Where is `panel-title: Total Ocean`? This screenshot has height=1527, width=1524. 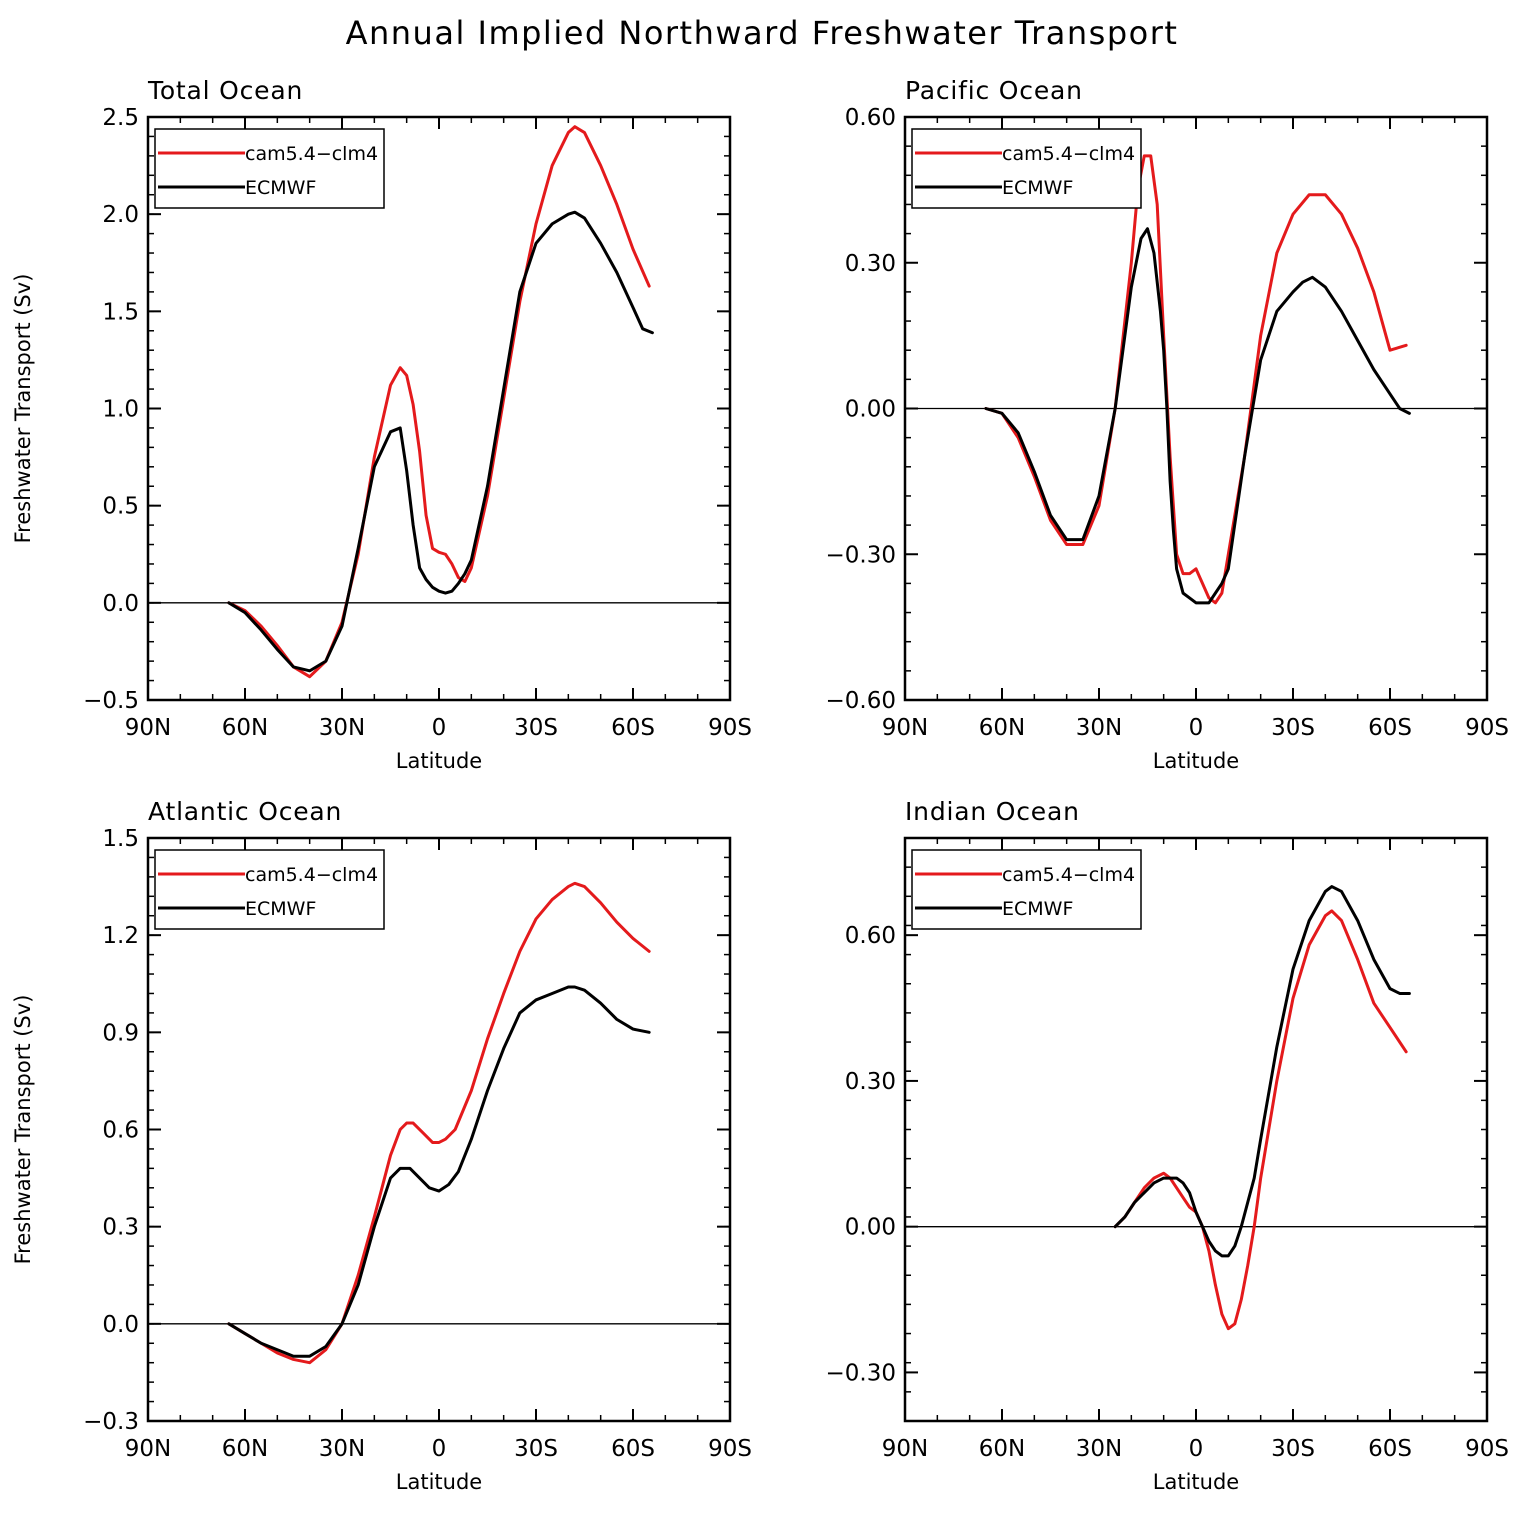
panel-title: Total Ocean is located at coordinates (225, 90).